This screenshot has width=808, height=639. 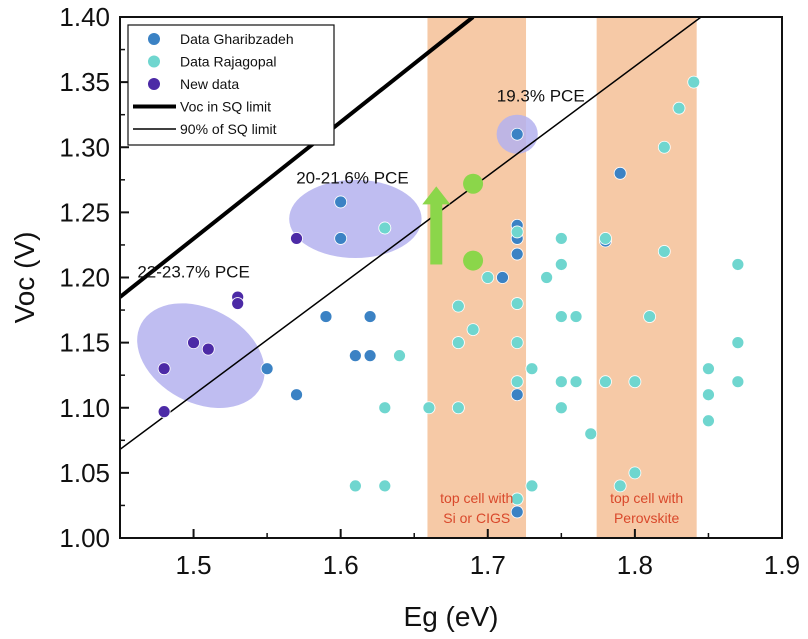 I want to click on x-tick-label: 1.5, so click(x=193, y=565).